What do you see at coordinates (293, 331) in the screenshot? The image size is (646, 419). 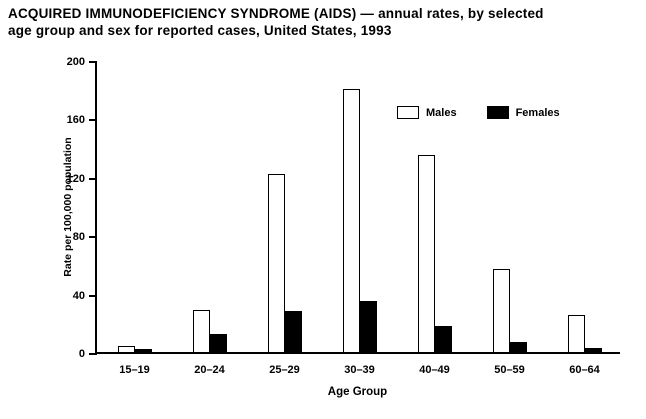 I see `bar-females-25–29` at bounding box center [293, 331].